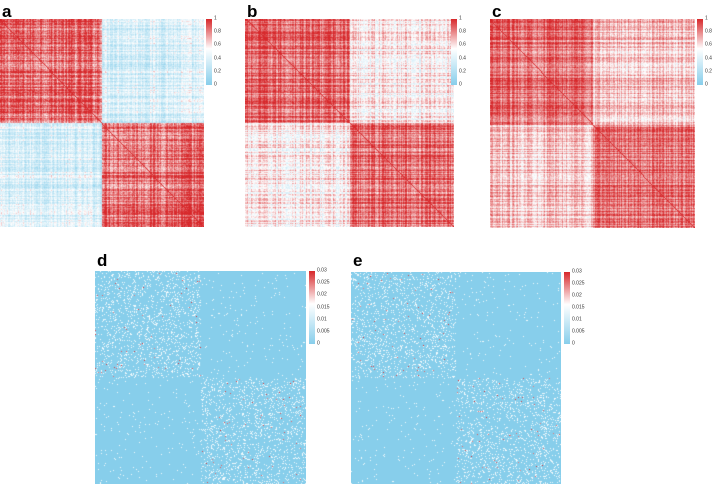 Image resolution: width=712 pixels, height=494 pixels. Describe the element at coordinates (454, 52) in the screenshot. I see `colorbar-b` at that location.